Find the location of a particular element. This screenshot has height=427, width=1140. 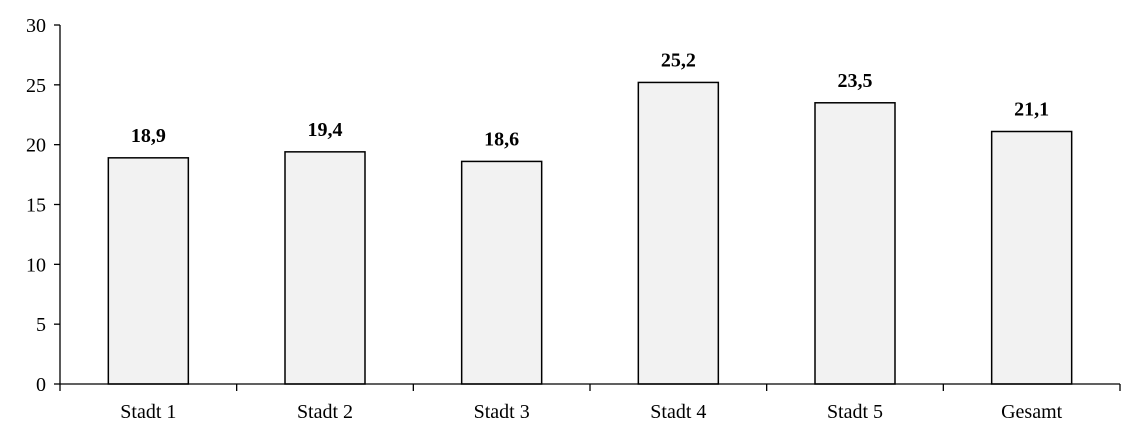

x-category-label: Gesamt is located at coordinates (1032, 412).